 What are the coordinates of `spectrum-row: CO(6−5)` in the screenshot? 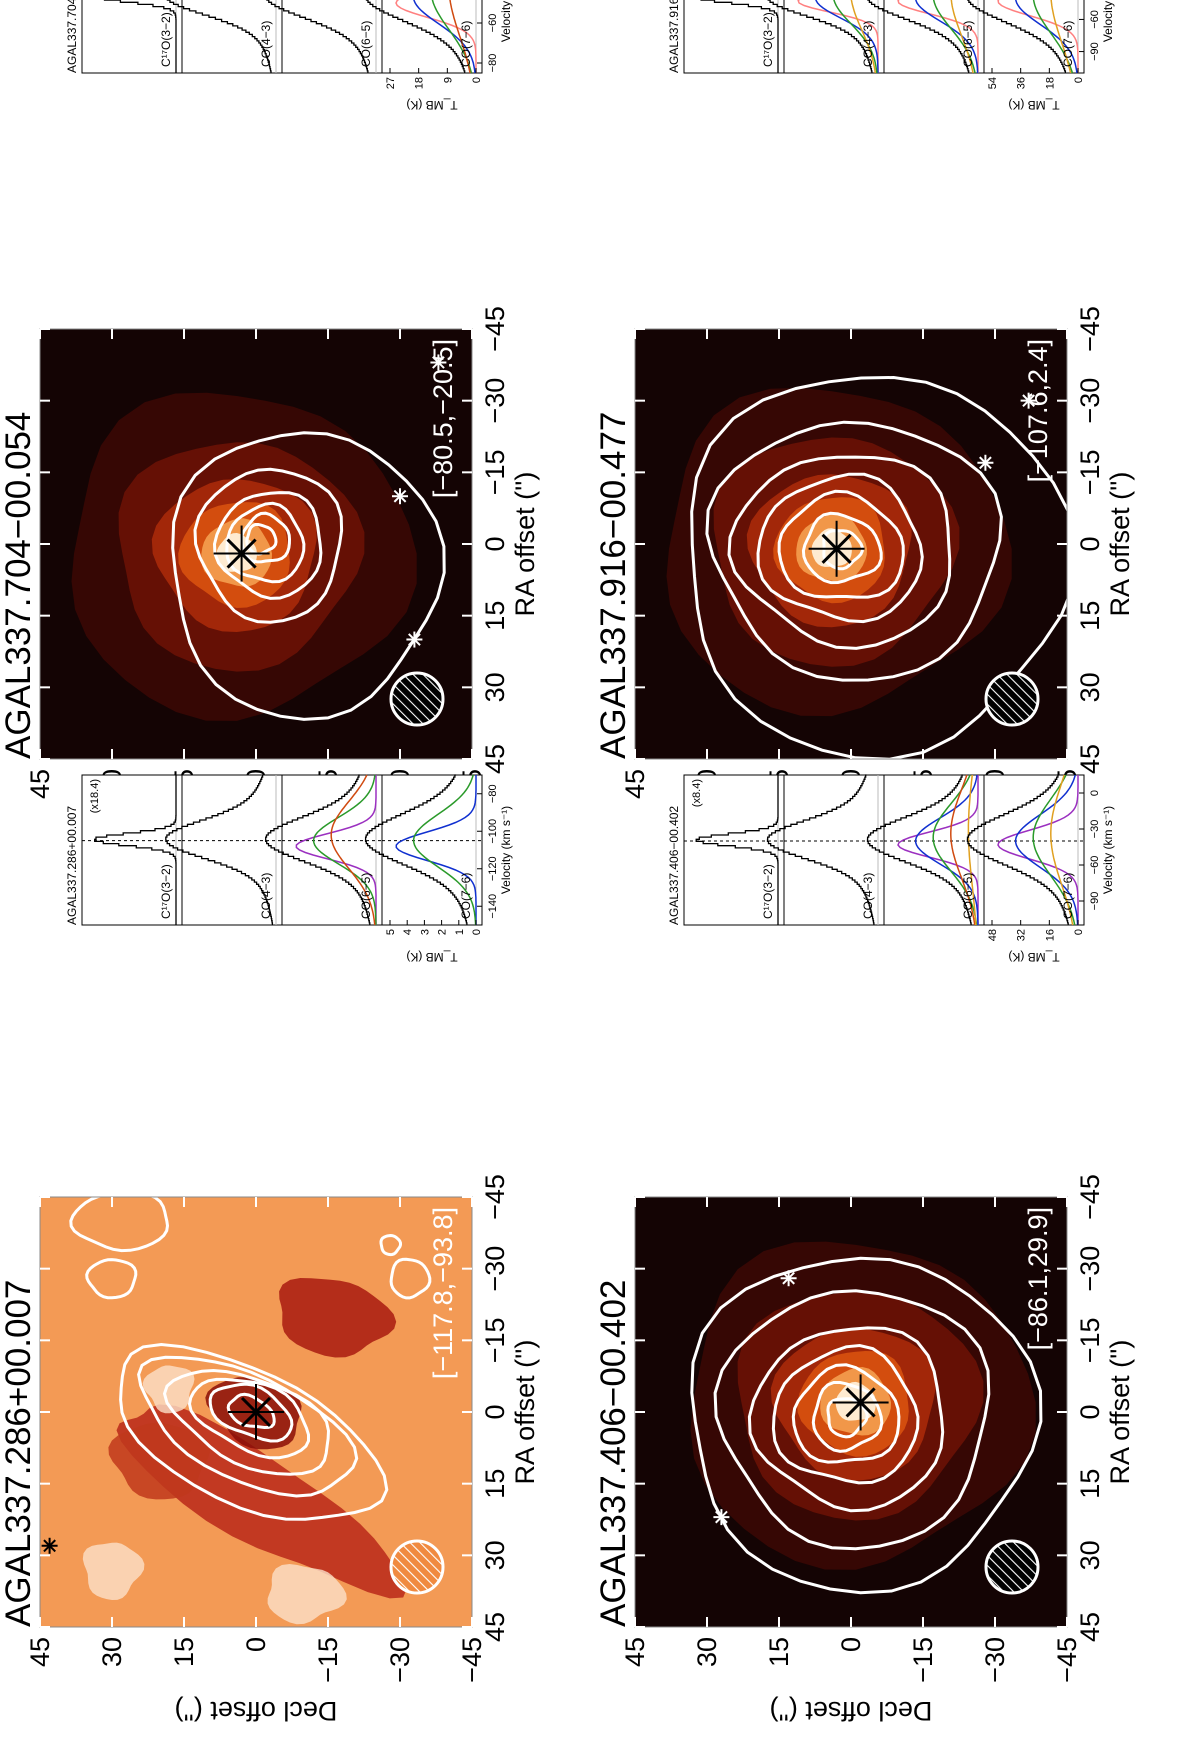 It's located at (324, 850).